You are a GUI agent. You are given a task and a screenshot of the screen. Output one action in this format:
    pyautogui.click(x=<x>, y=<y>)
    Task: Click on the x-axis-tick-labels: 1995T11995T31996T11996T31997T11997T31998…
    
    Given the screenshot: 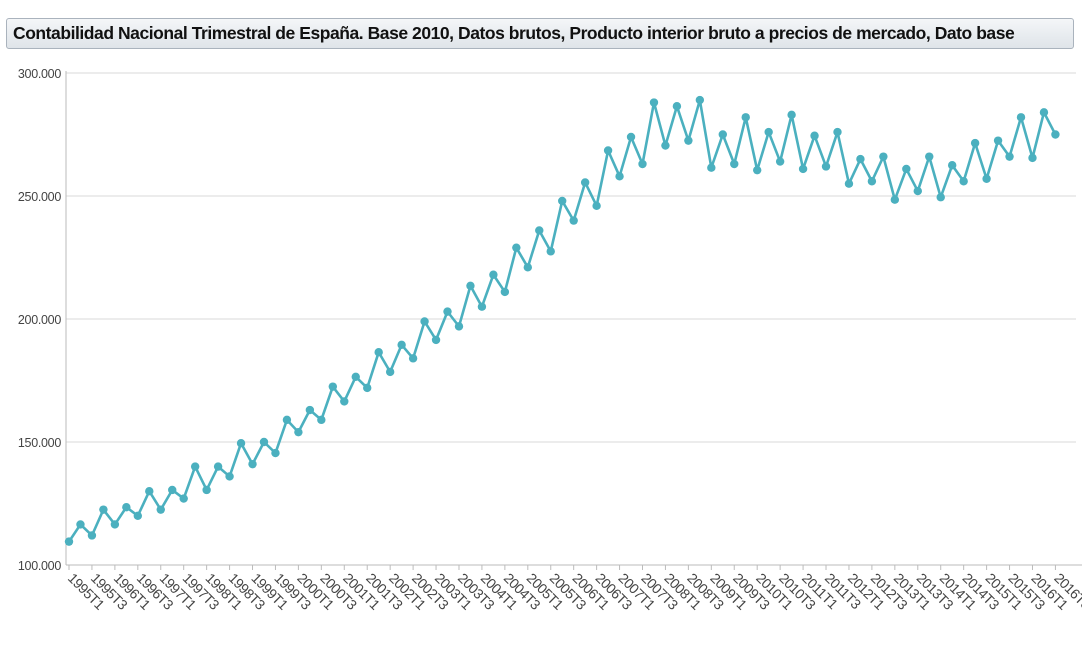 What is the action you would take?
    pyautogui.click(x=573, y=589)
    